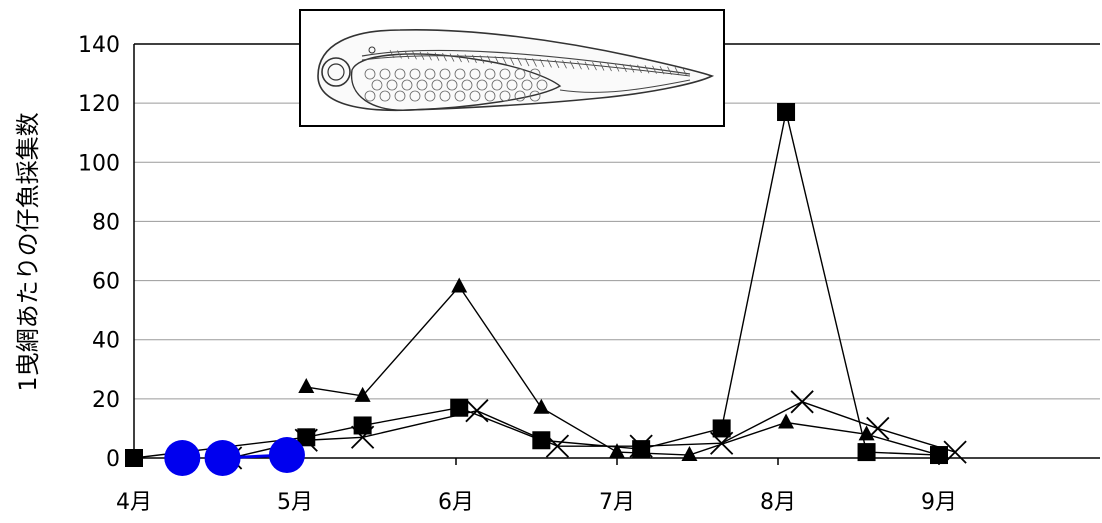 This screenshot has height=523, width=1102. Describe the element at coordinates (106, 222) in the screenshot. I see `y-tick-label: 80` at that location.